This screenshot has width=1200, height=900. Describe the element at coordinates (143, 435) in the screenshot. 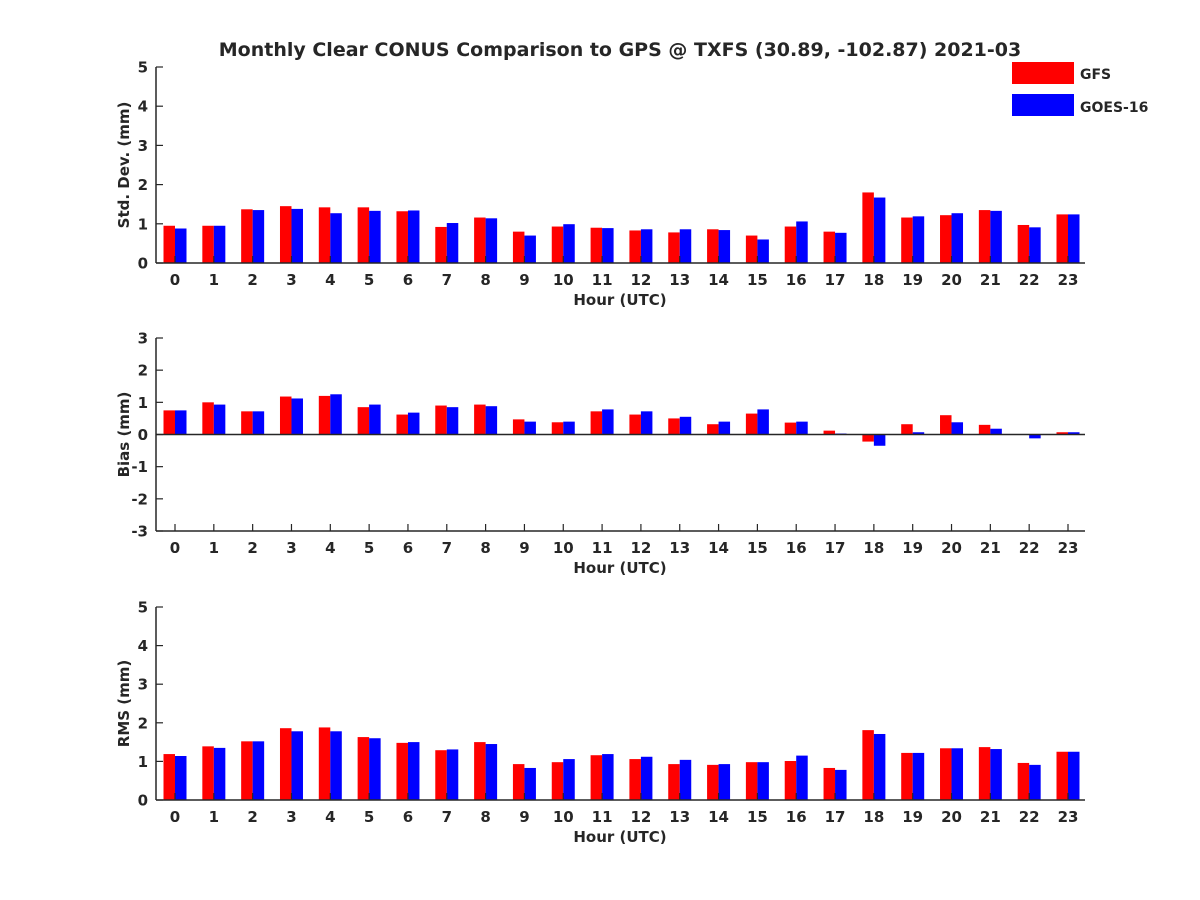

I see `y-tick-label: 0` at that location.